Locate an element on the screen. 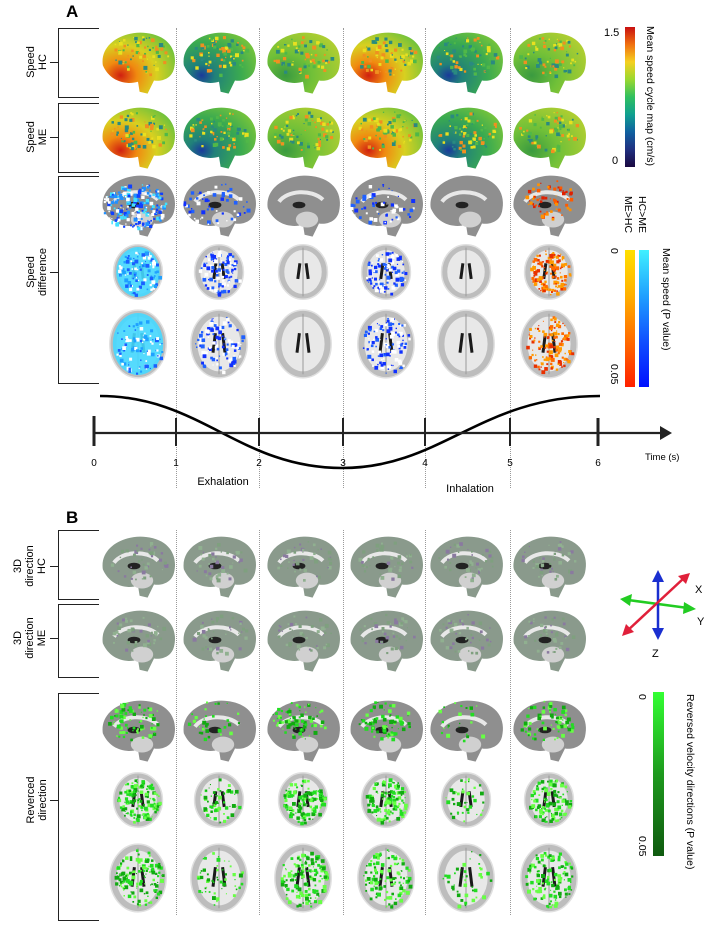 The height and width of the screenshot is (927, 708). y-axis-arrow-right is located at coordinates (689, 608).